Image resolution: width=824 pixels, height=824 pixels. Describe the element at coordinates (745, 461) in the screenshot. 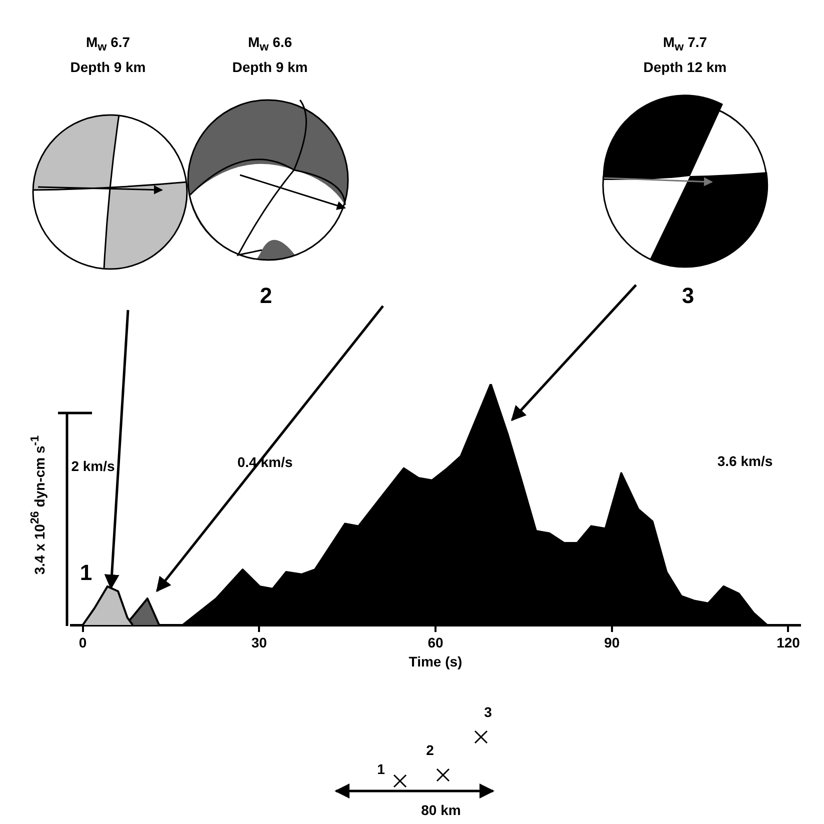

I see `annotation: 3.6 km/s` at that location.